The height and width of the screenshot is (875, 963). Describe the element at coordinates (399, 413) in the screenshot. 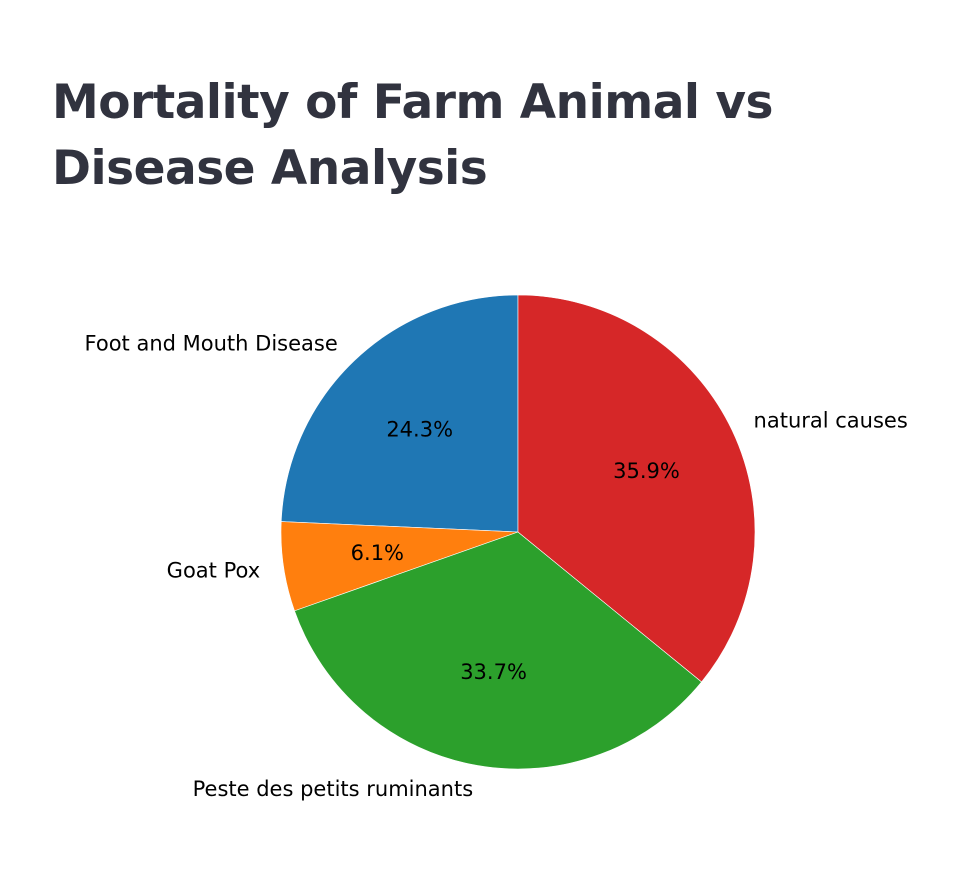

I see `pie-slice-foot-and-mouth-disease` at that location.